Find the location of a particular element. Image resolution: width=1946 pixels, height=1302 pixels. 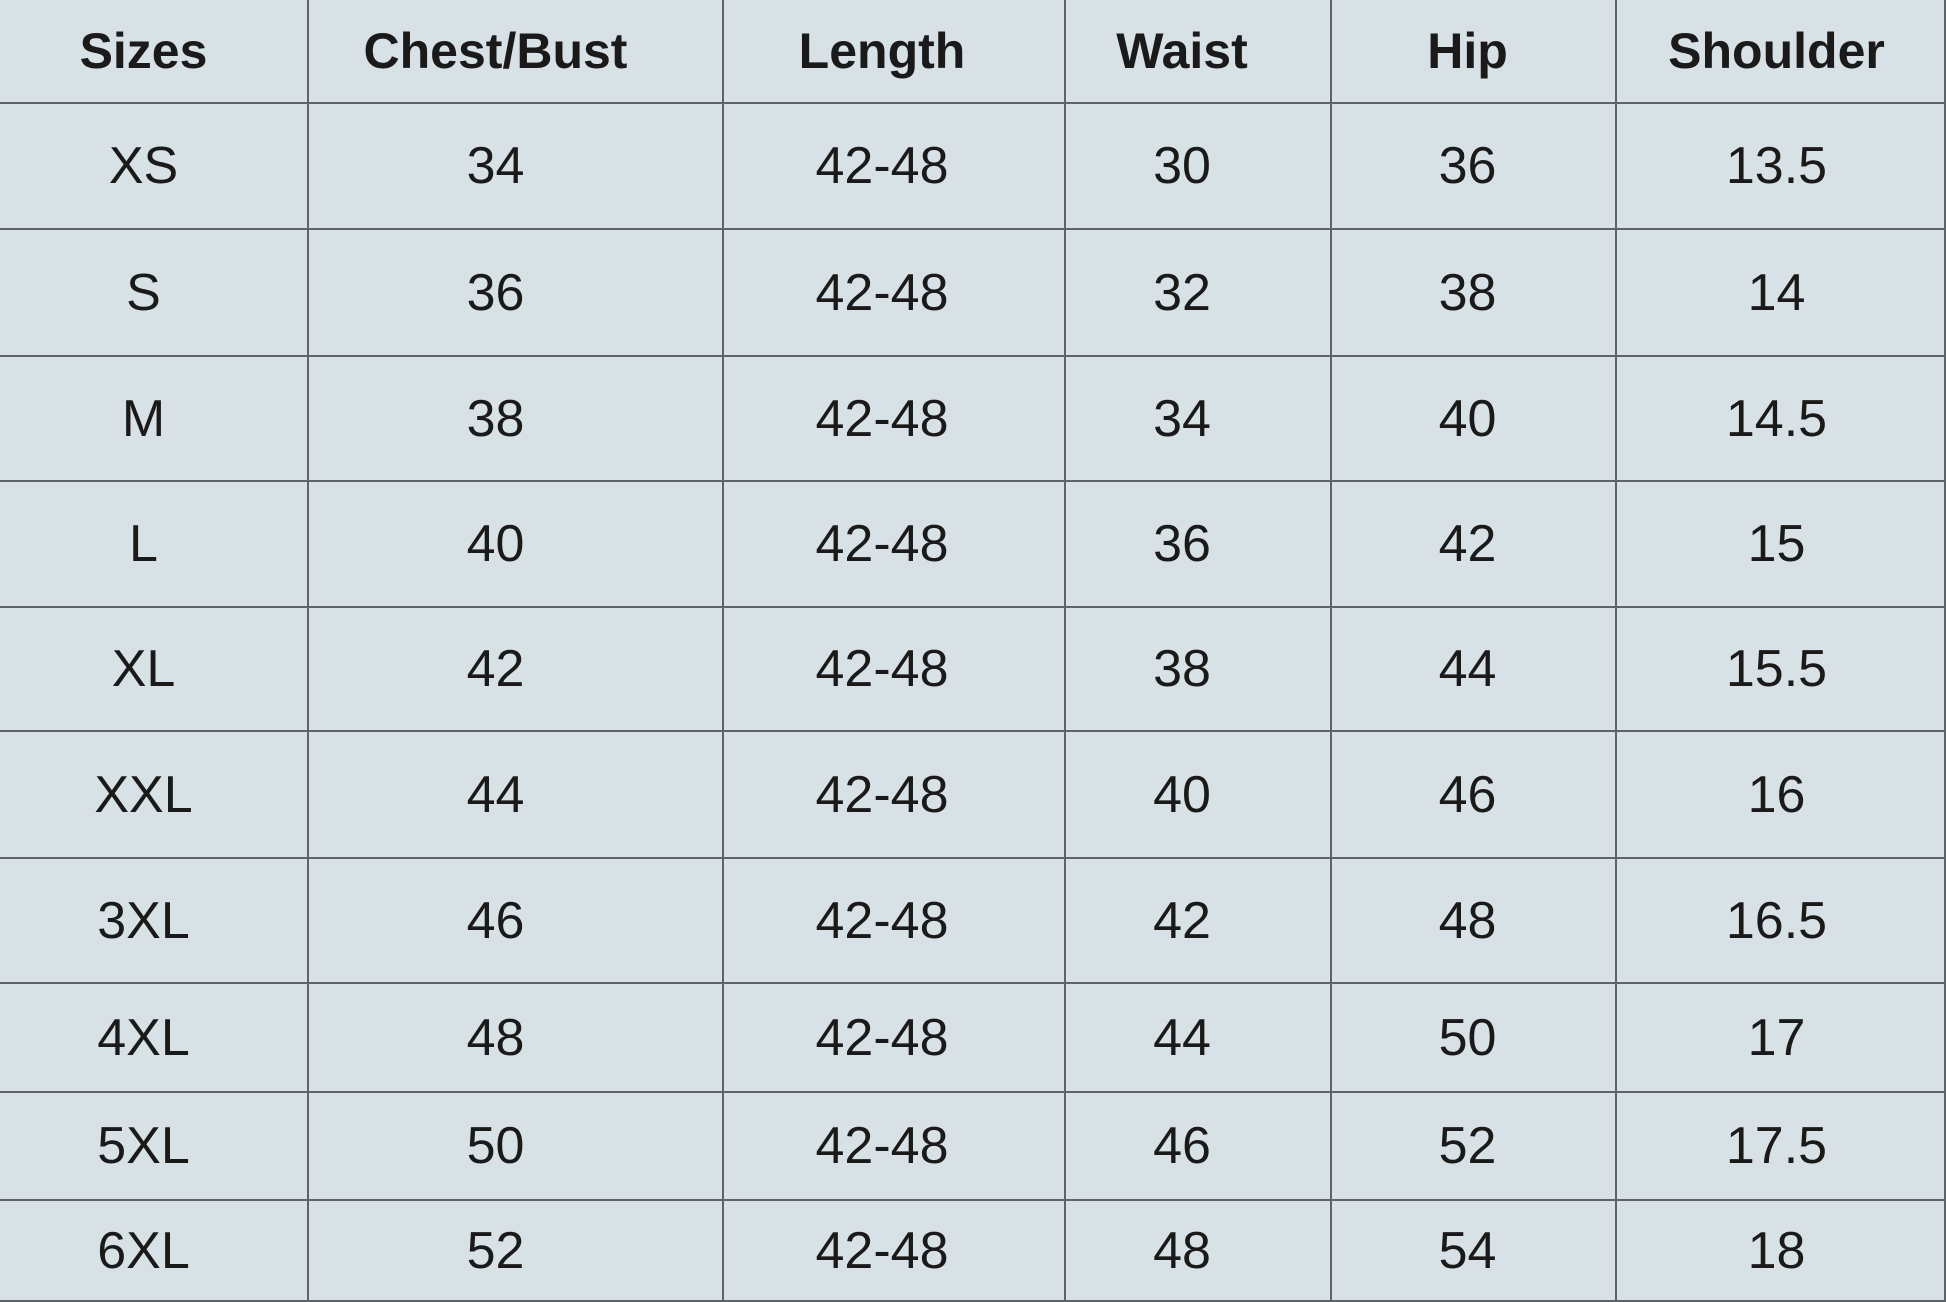

size-cell: XL is located at coordinates (154, 670).